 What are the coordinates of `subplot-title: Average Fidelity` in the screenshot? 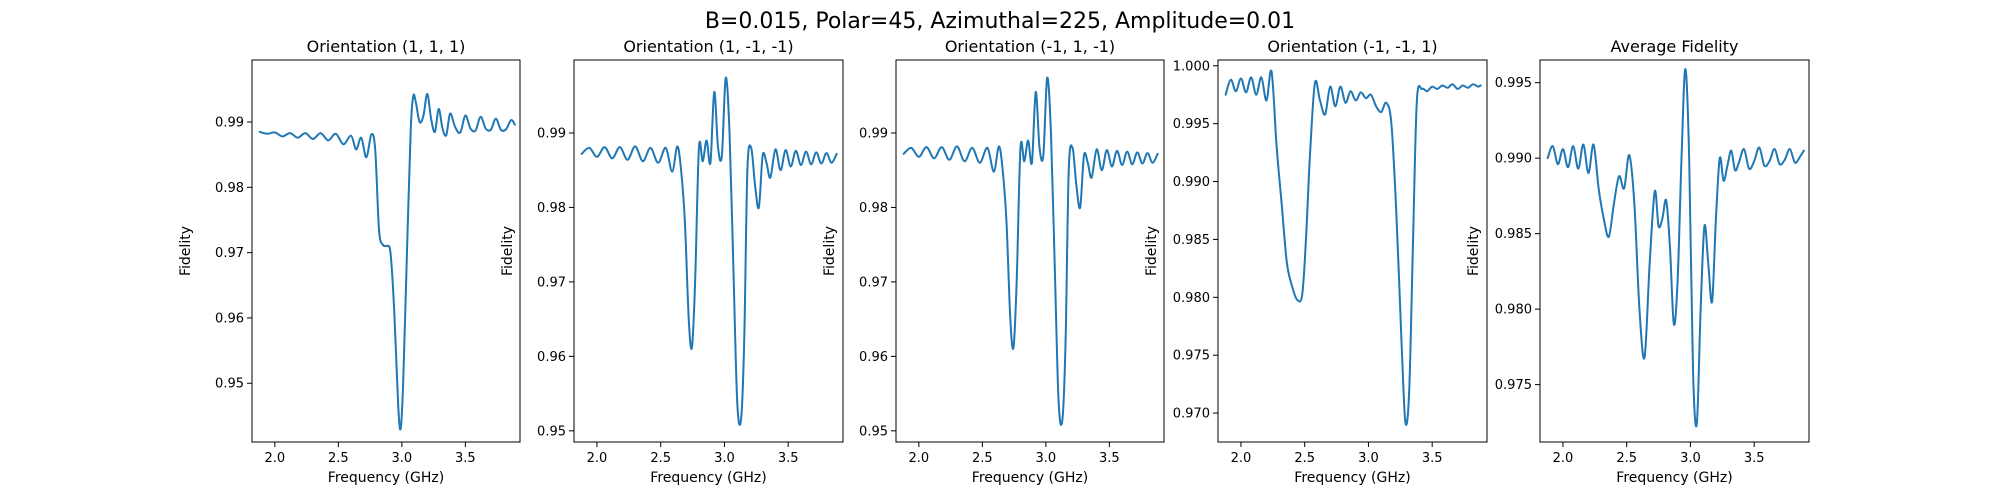 It's located at (1675, 46).